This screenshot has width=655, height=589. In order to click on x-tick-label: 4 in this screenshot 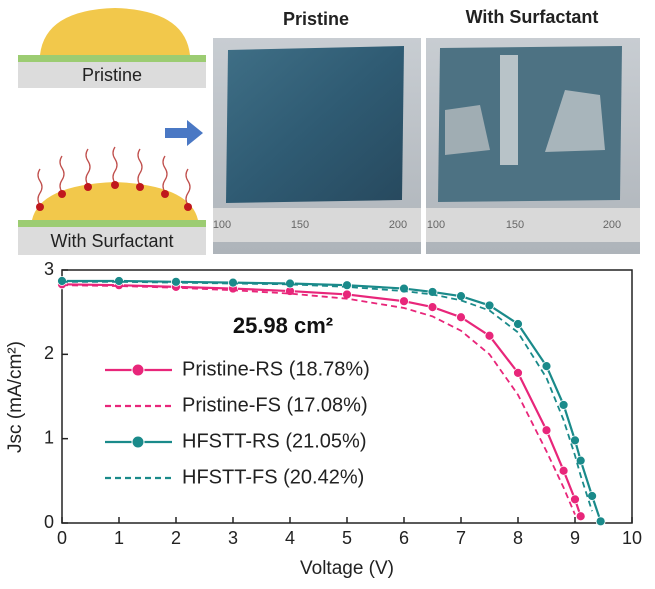, I will do `click(290, 538)`.